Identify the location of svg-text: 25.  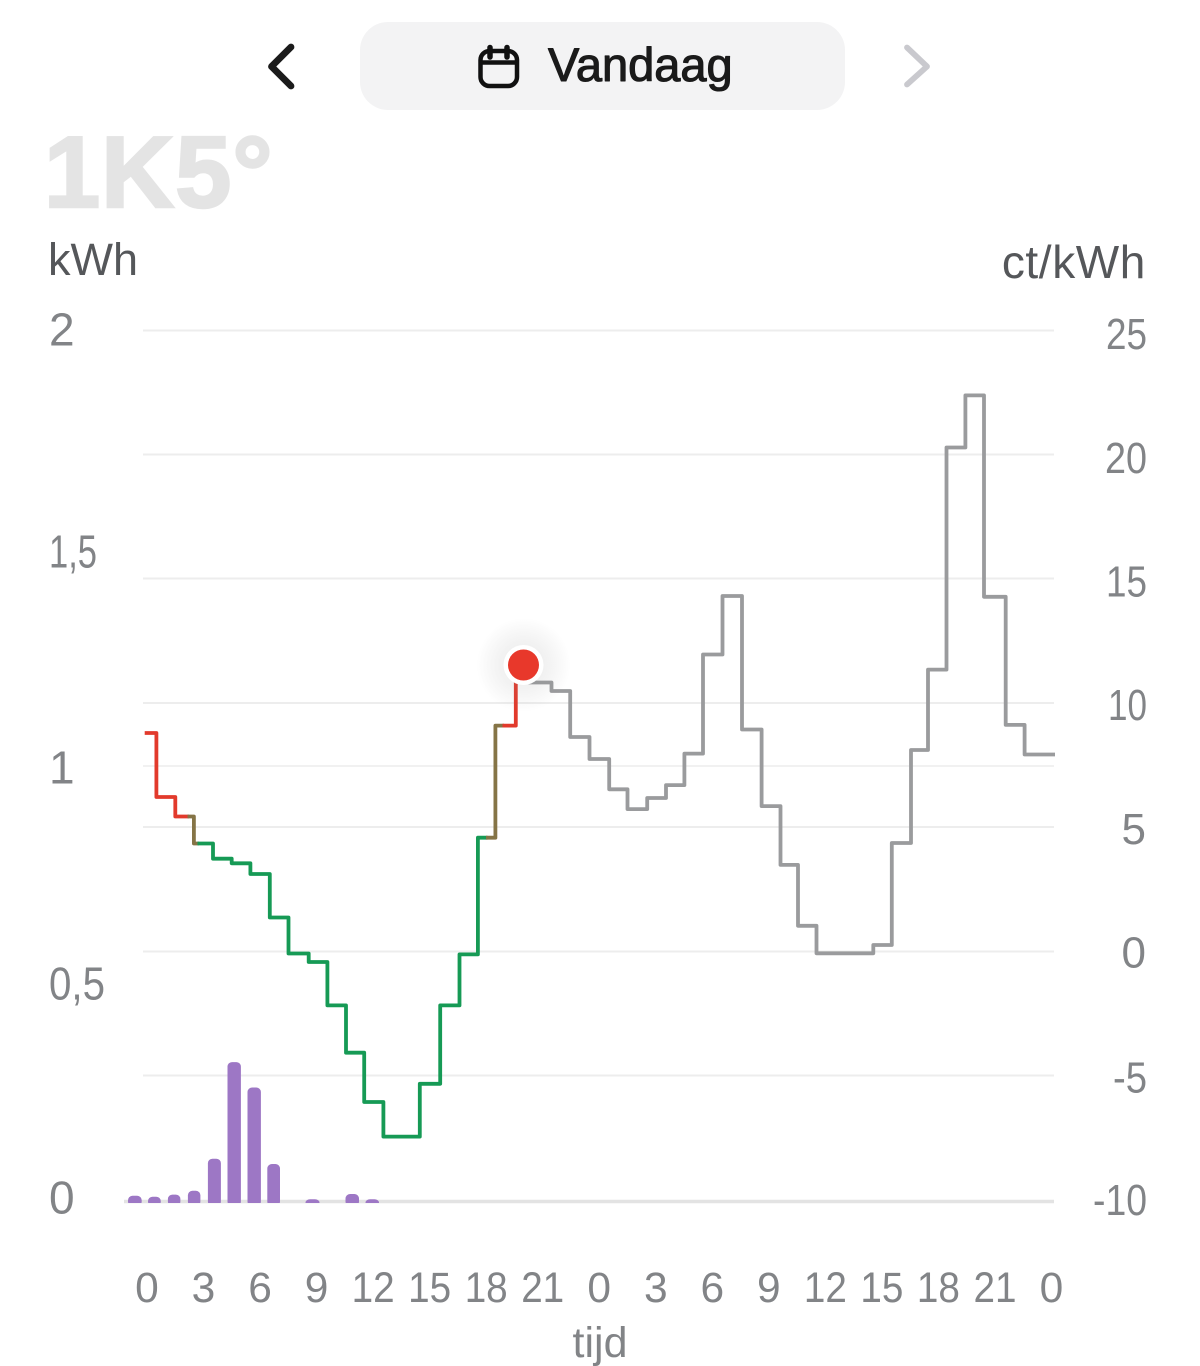
(1126, 334).